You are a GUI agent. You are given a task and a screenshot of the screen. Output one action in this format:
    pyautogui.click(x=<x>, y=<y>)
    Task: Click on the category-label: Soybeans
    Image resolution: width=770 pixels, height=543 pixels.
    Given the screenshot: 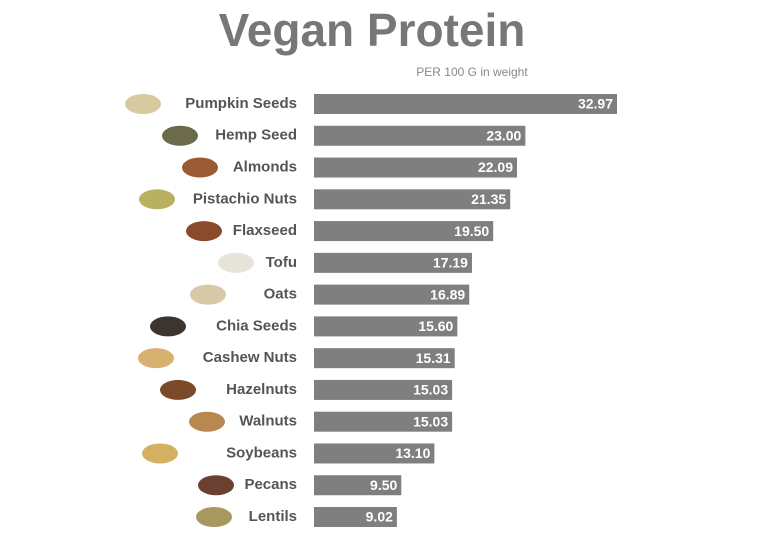 What is the action you would take?
    pyautogui.click(x=261, y=452)
    